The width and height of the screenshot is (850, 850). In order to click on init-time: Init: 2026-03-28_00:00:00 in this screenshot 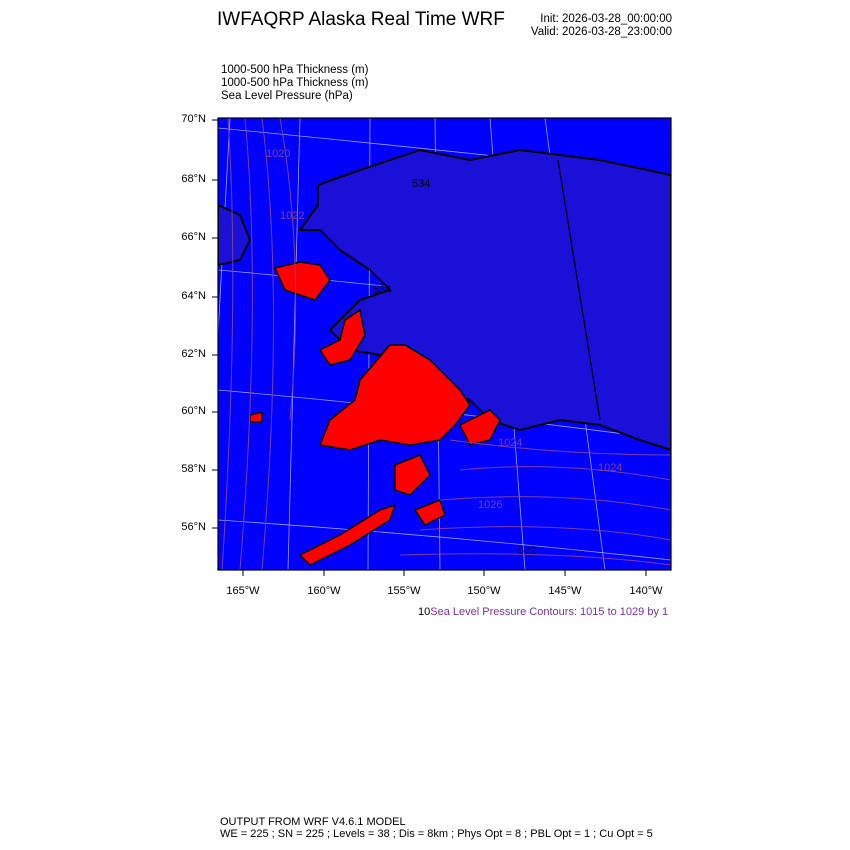, I will do `click(606, 19)`.